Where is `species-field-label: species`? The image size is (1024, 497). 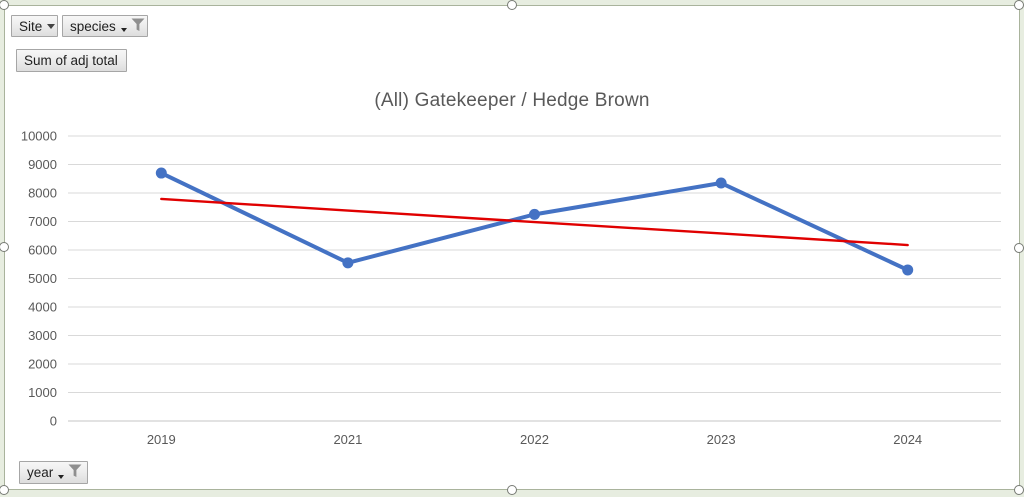 species-field-label: species is located at coordinates (93, 26).